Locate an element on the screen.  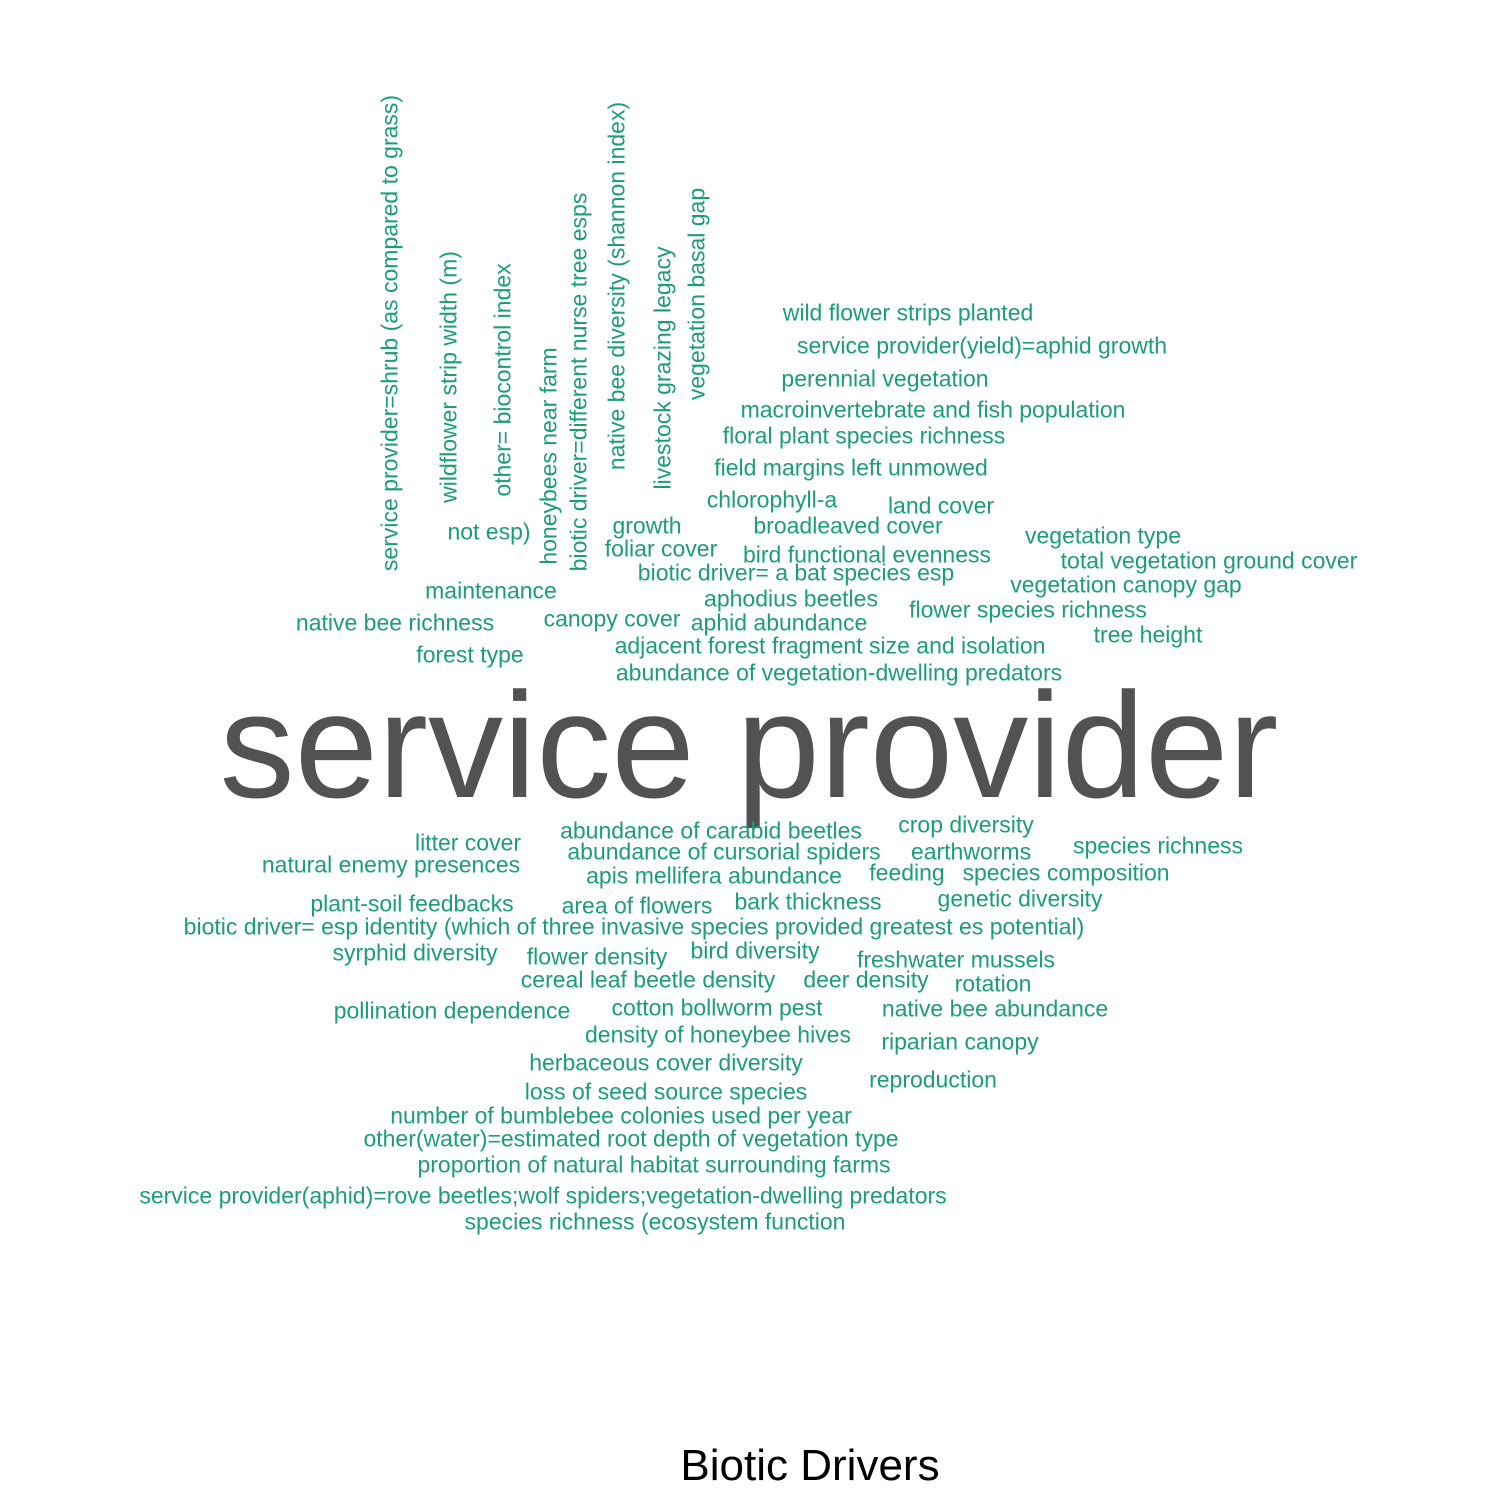
word: feeding is located at coordinates (907, 872).